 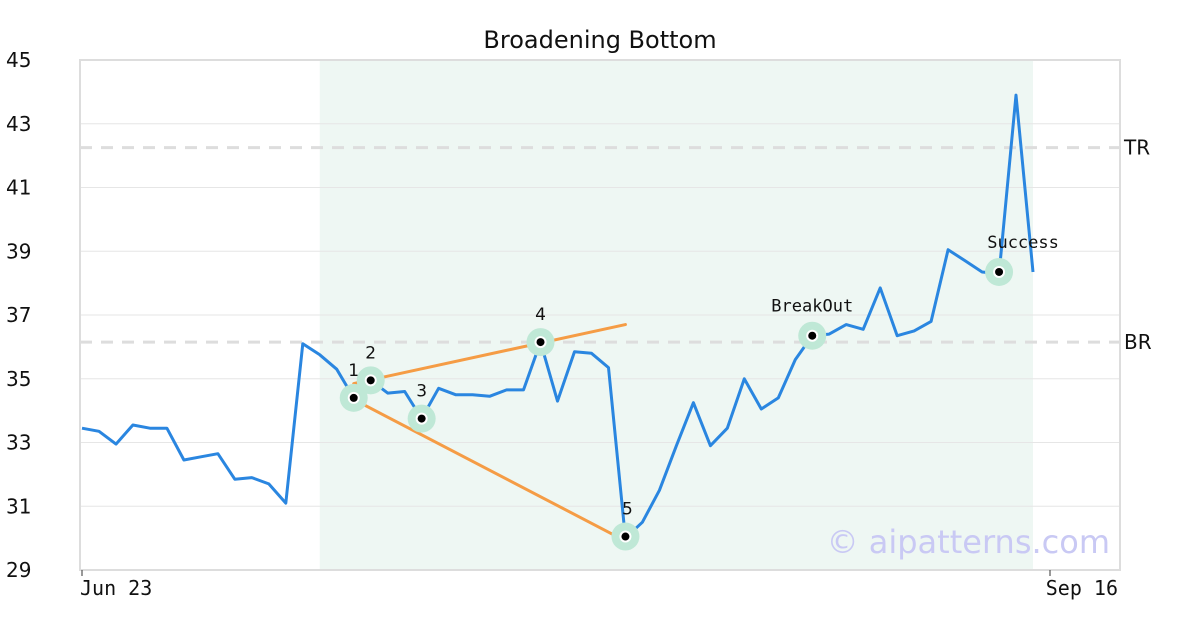 What do you see at coordinates (540, 315) in the screenshot?
I see `pattern-point-label: 4` at bounding box center [540, 315].